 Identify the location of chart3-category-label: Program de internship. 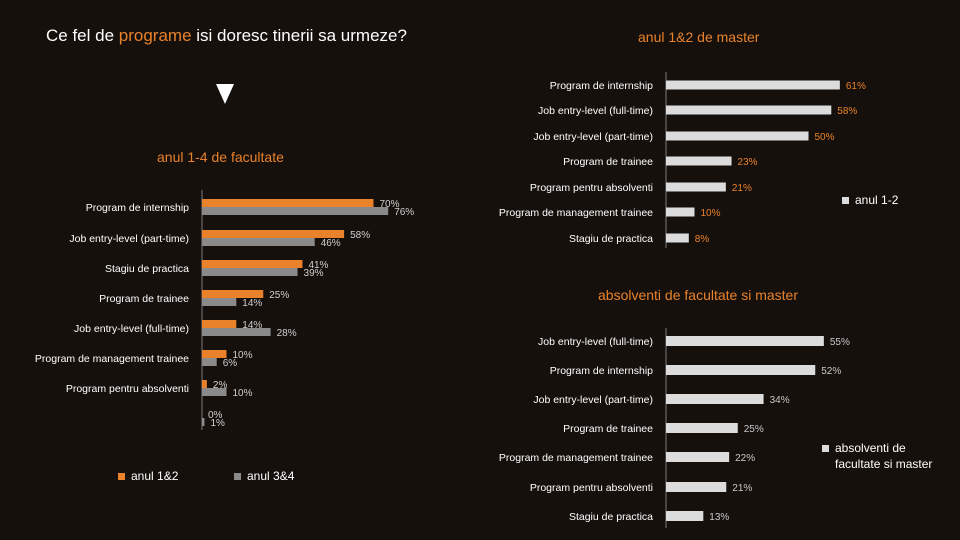
(601, 371).